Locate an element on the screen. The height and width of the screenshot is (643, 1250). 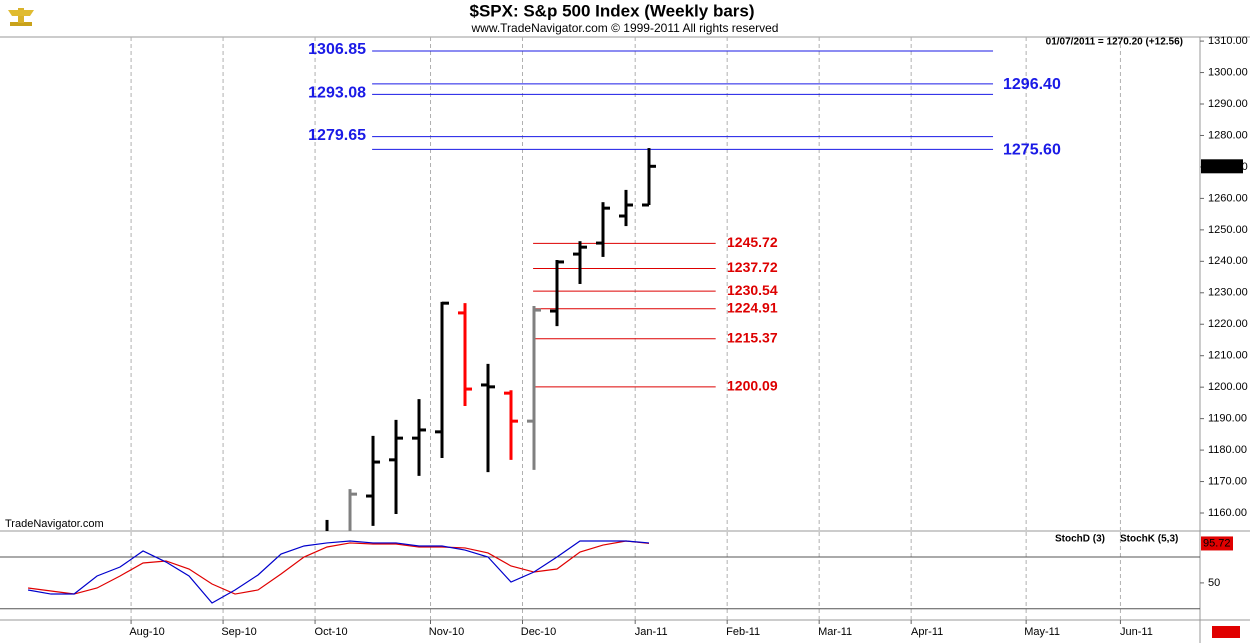
y-tick-label: 1210.00 is located at coordinates (1228, 356).